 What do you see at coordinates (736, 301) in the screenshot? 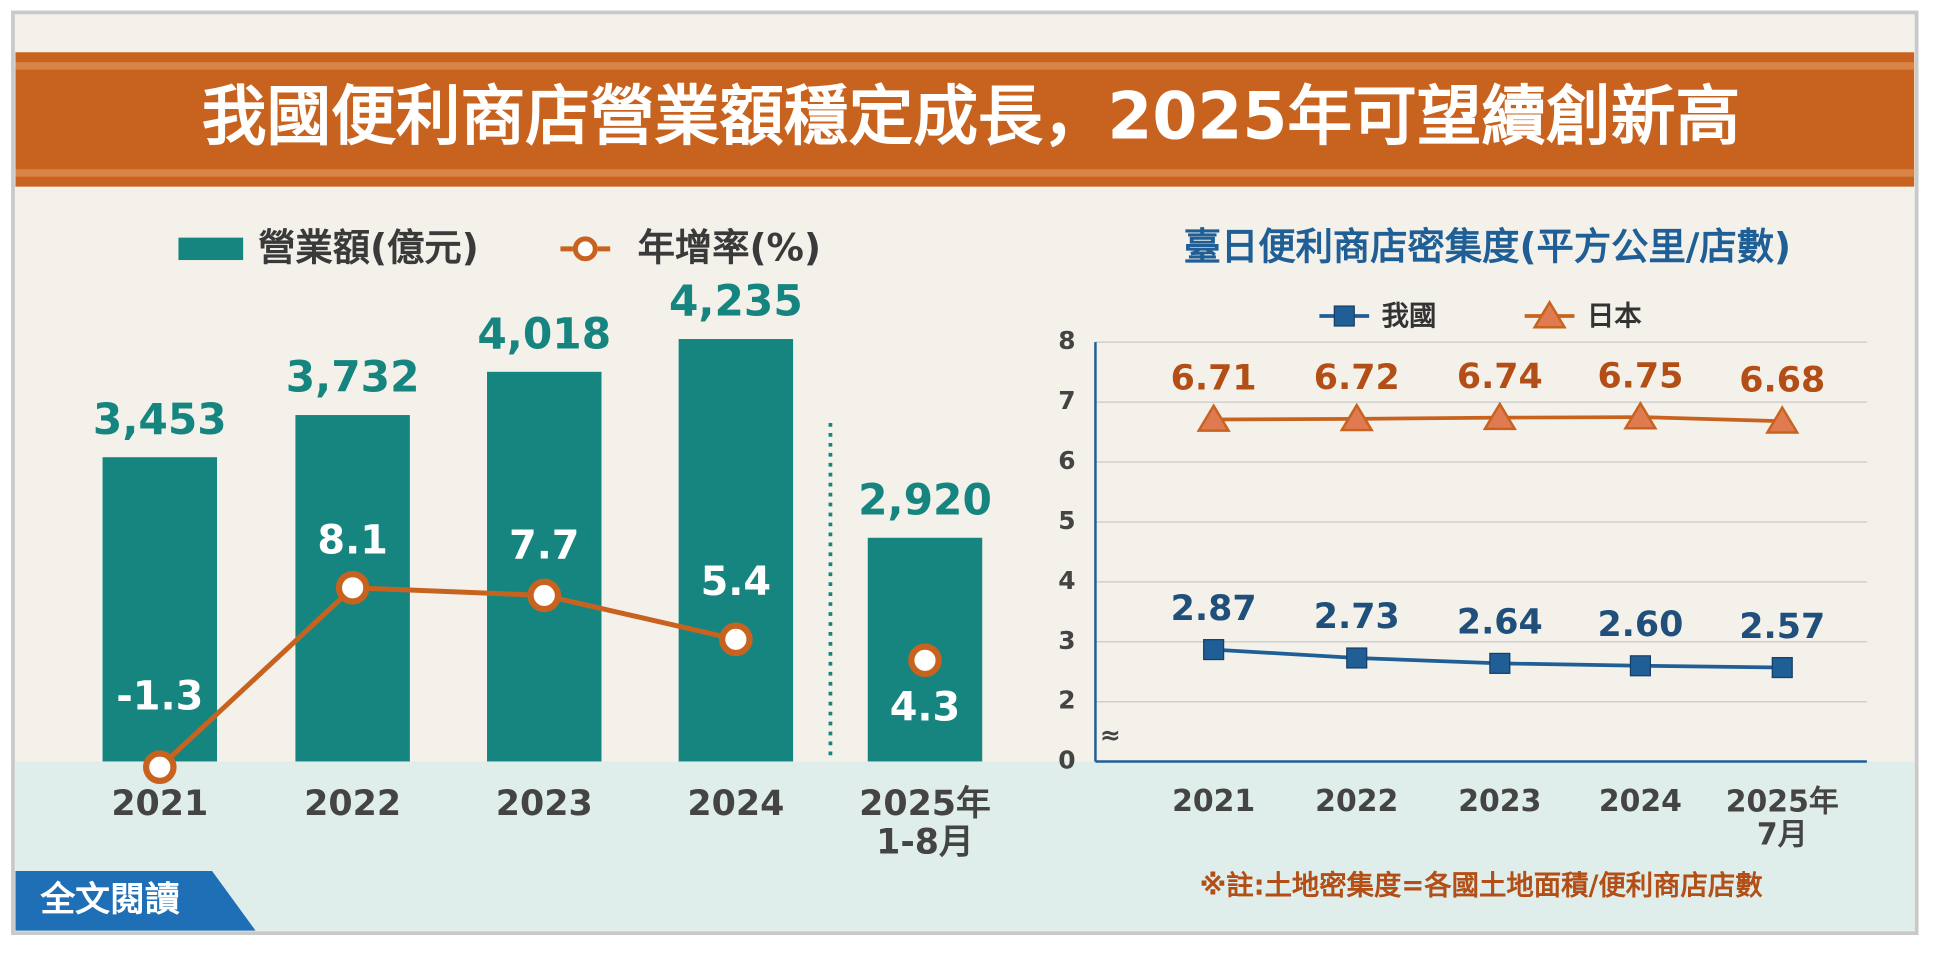
I see `bar-value-label: 4,235` at bounding box center [736, 301].